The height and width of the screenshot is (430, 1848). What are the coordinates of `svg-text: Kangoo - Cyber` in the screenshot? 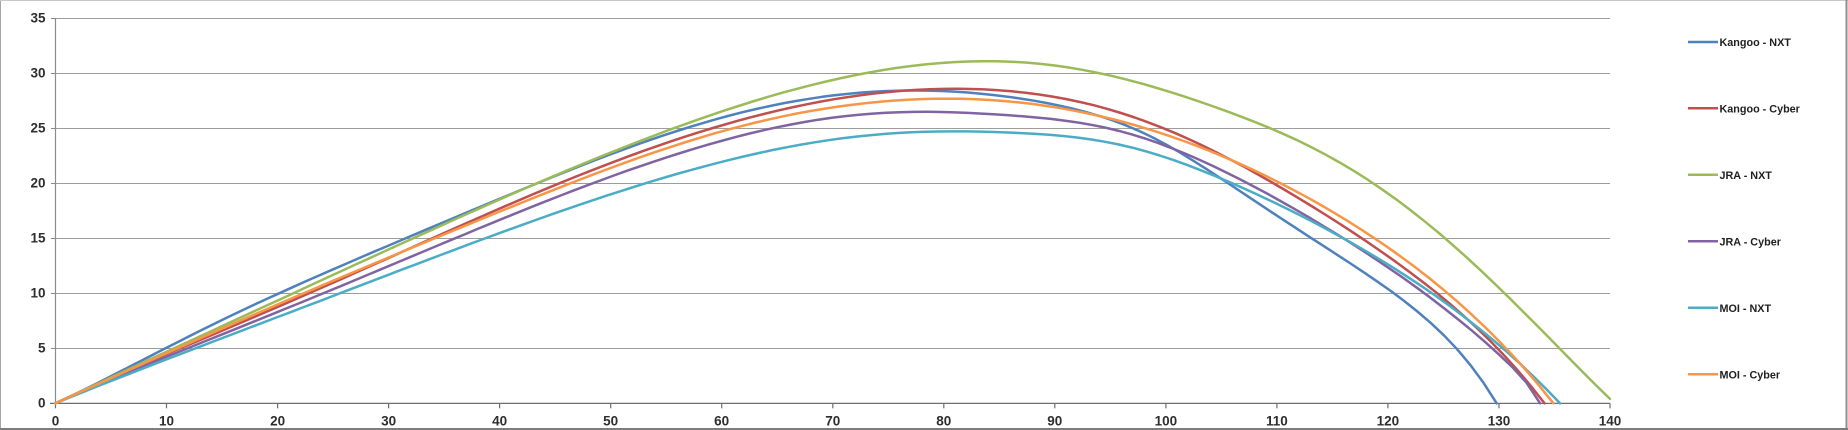 It's located at (1760, 109).